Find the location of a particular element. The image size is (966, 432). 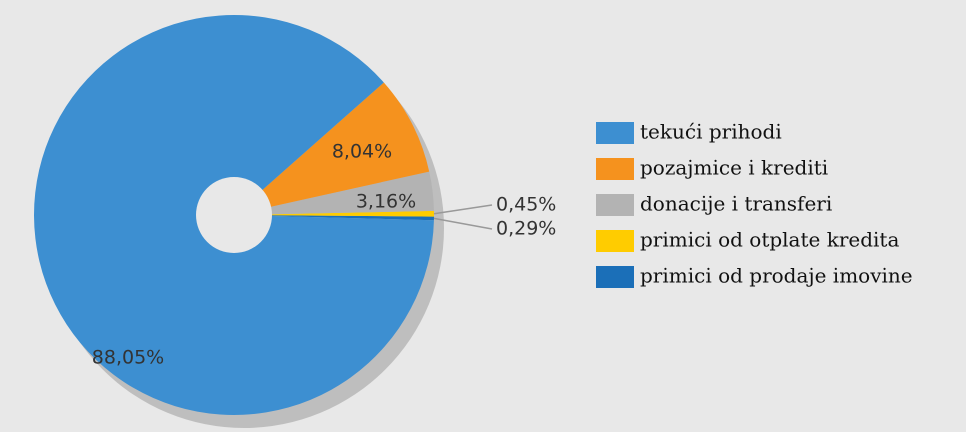

data-label: 88,05% is located at coordinates (128, 358).